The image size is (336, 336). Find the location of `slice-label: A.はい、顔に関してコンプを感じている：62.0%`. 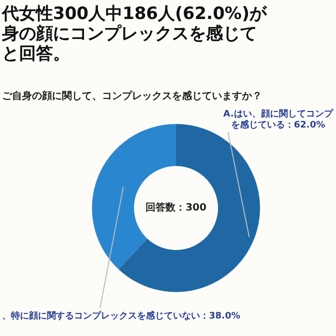

slice-label: A.はい、顔に関してコンプを感じている：62.0% is located at coordinates (278, 119).